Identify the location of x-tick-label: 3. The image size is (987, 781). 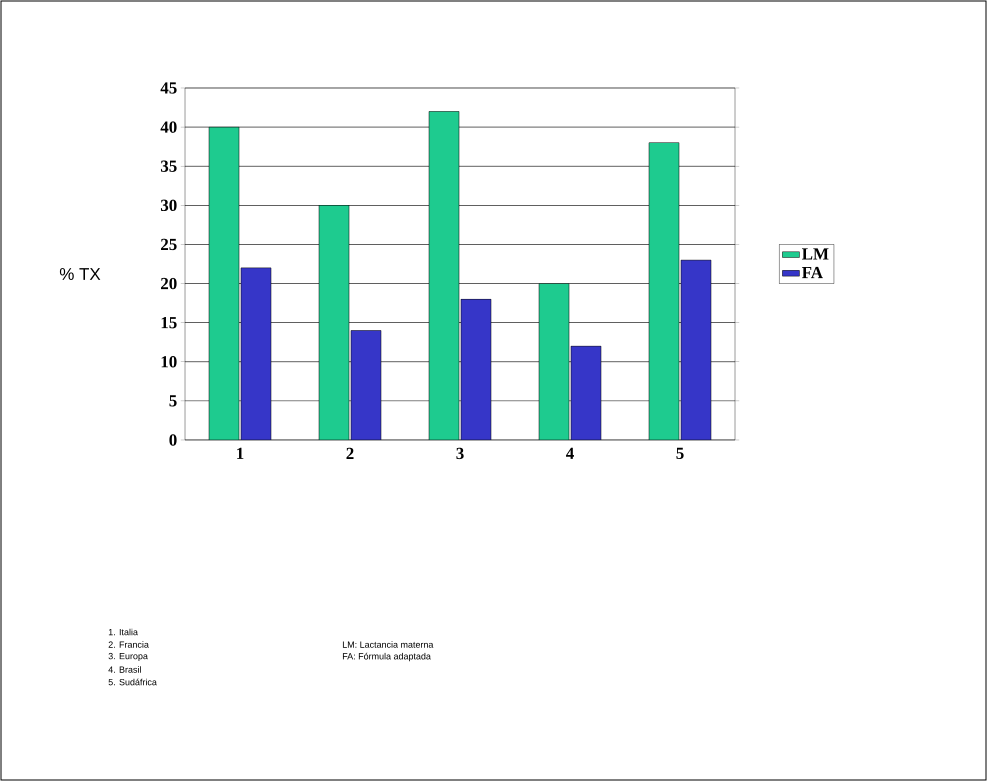
(460, 454).